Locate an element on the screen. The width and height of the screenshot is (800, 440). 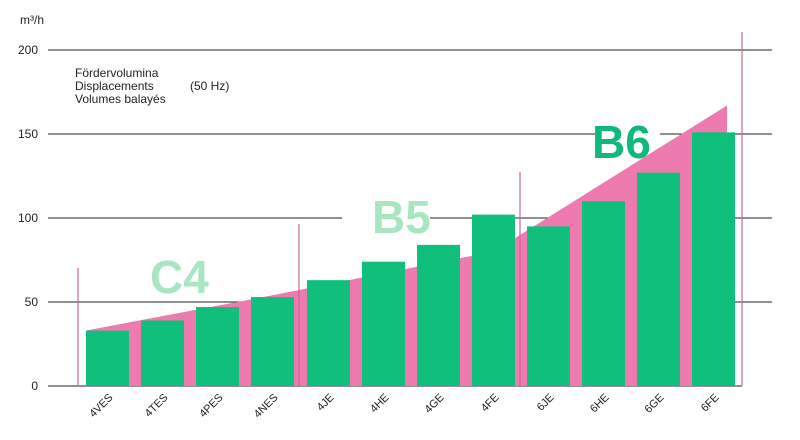
bar-4GE is located at coordinates (438, 315).